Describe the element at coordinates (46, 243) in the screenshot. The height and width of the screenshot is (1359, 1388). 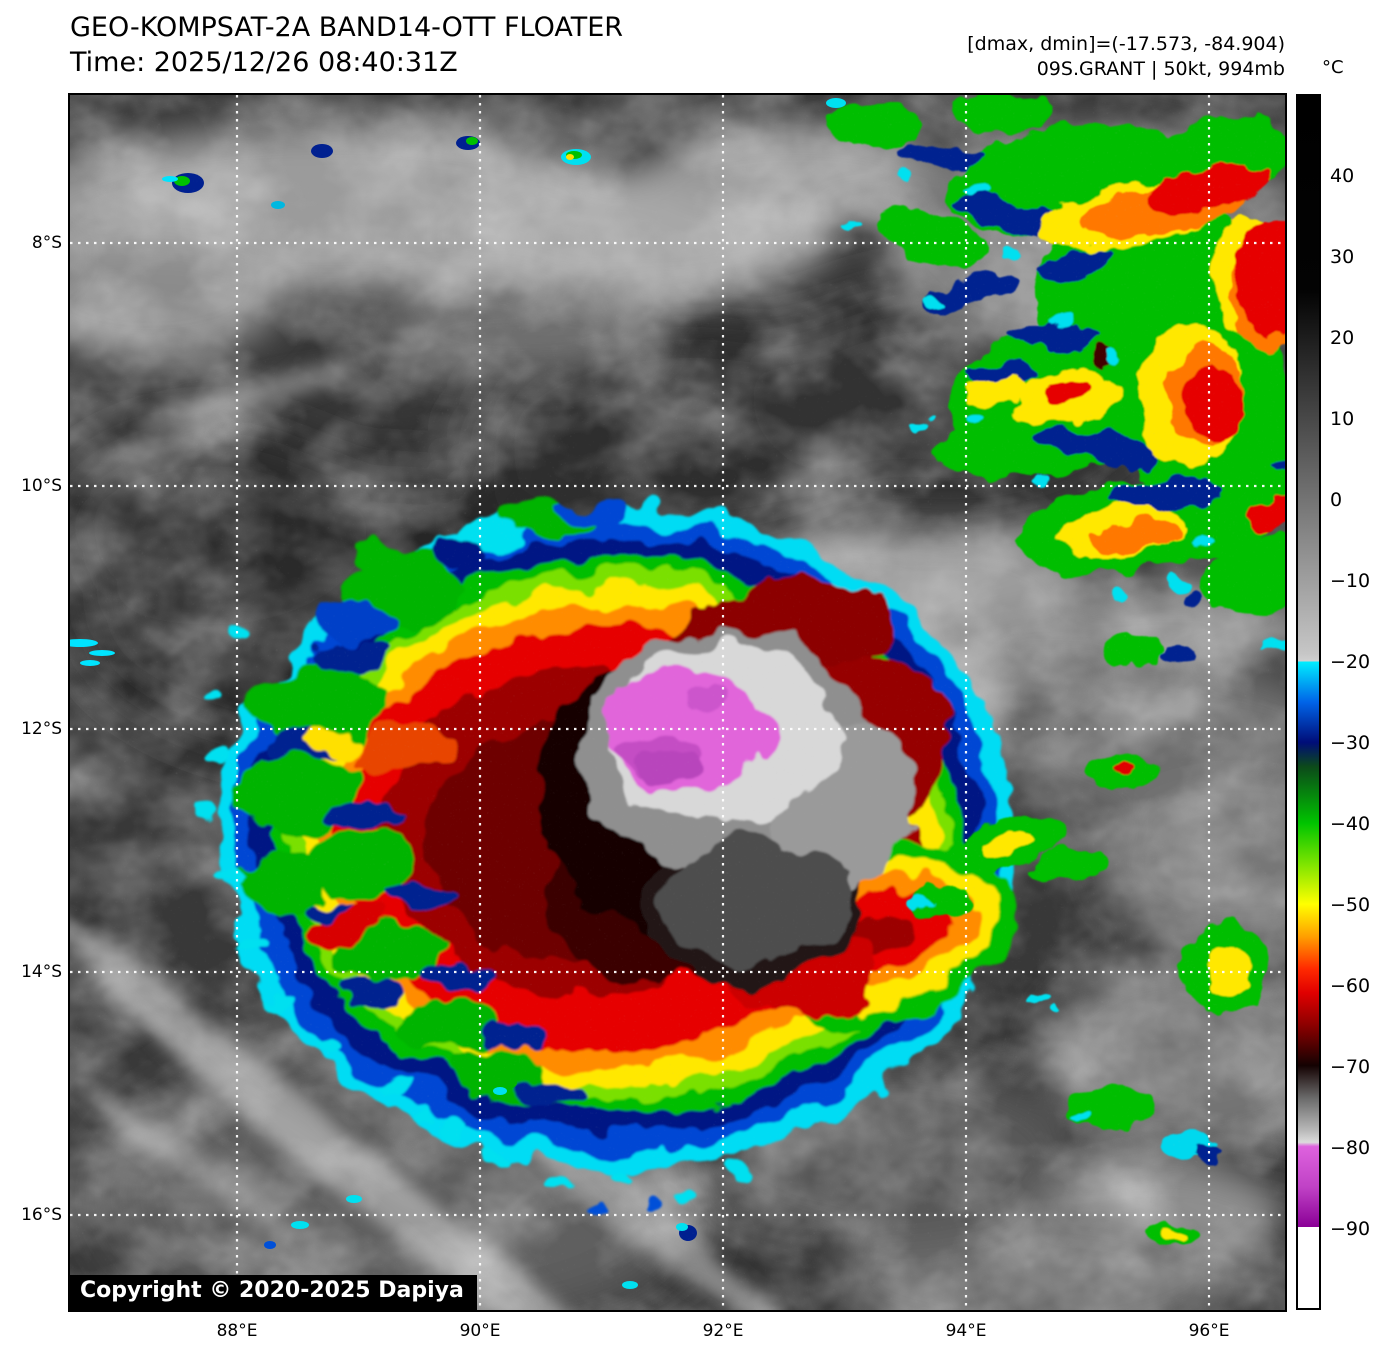
I see `lat-tick-label: 8°S` at that location.